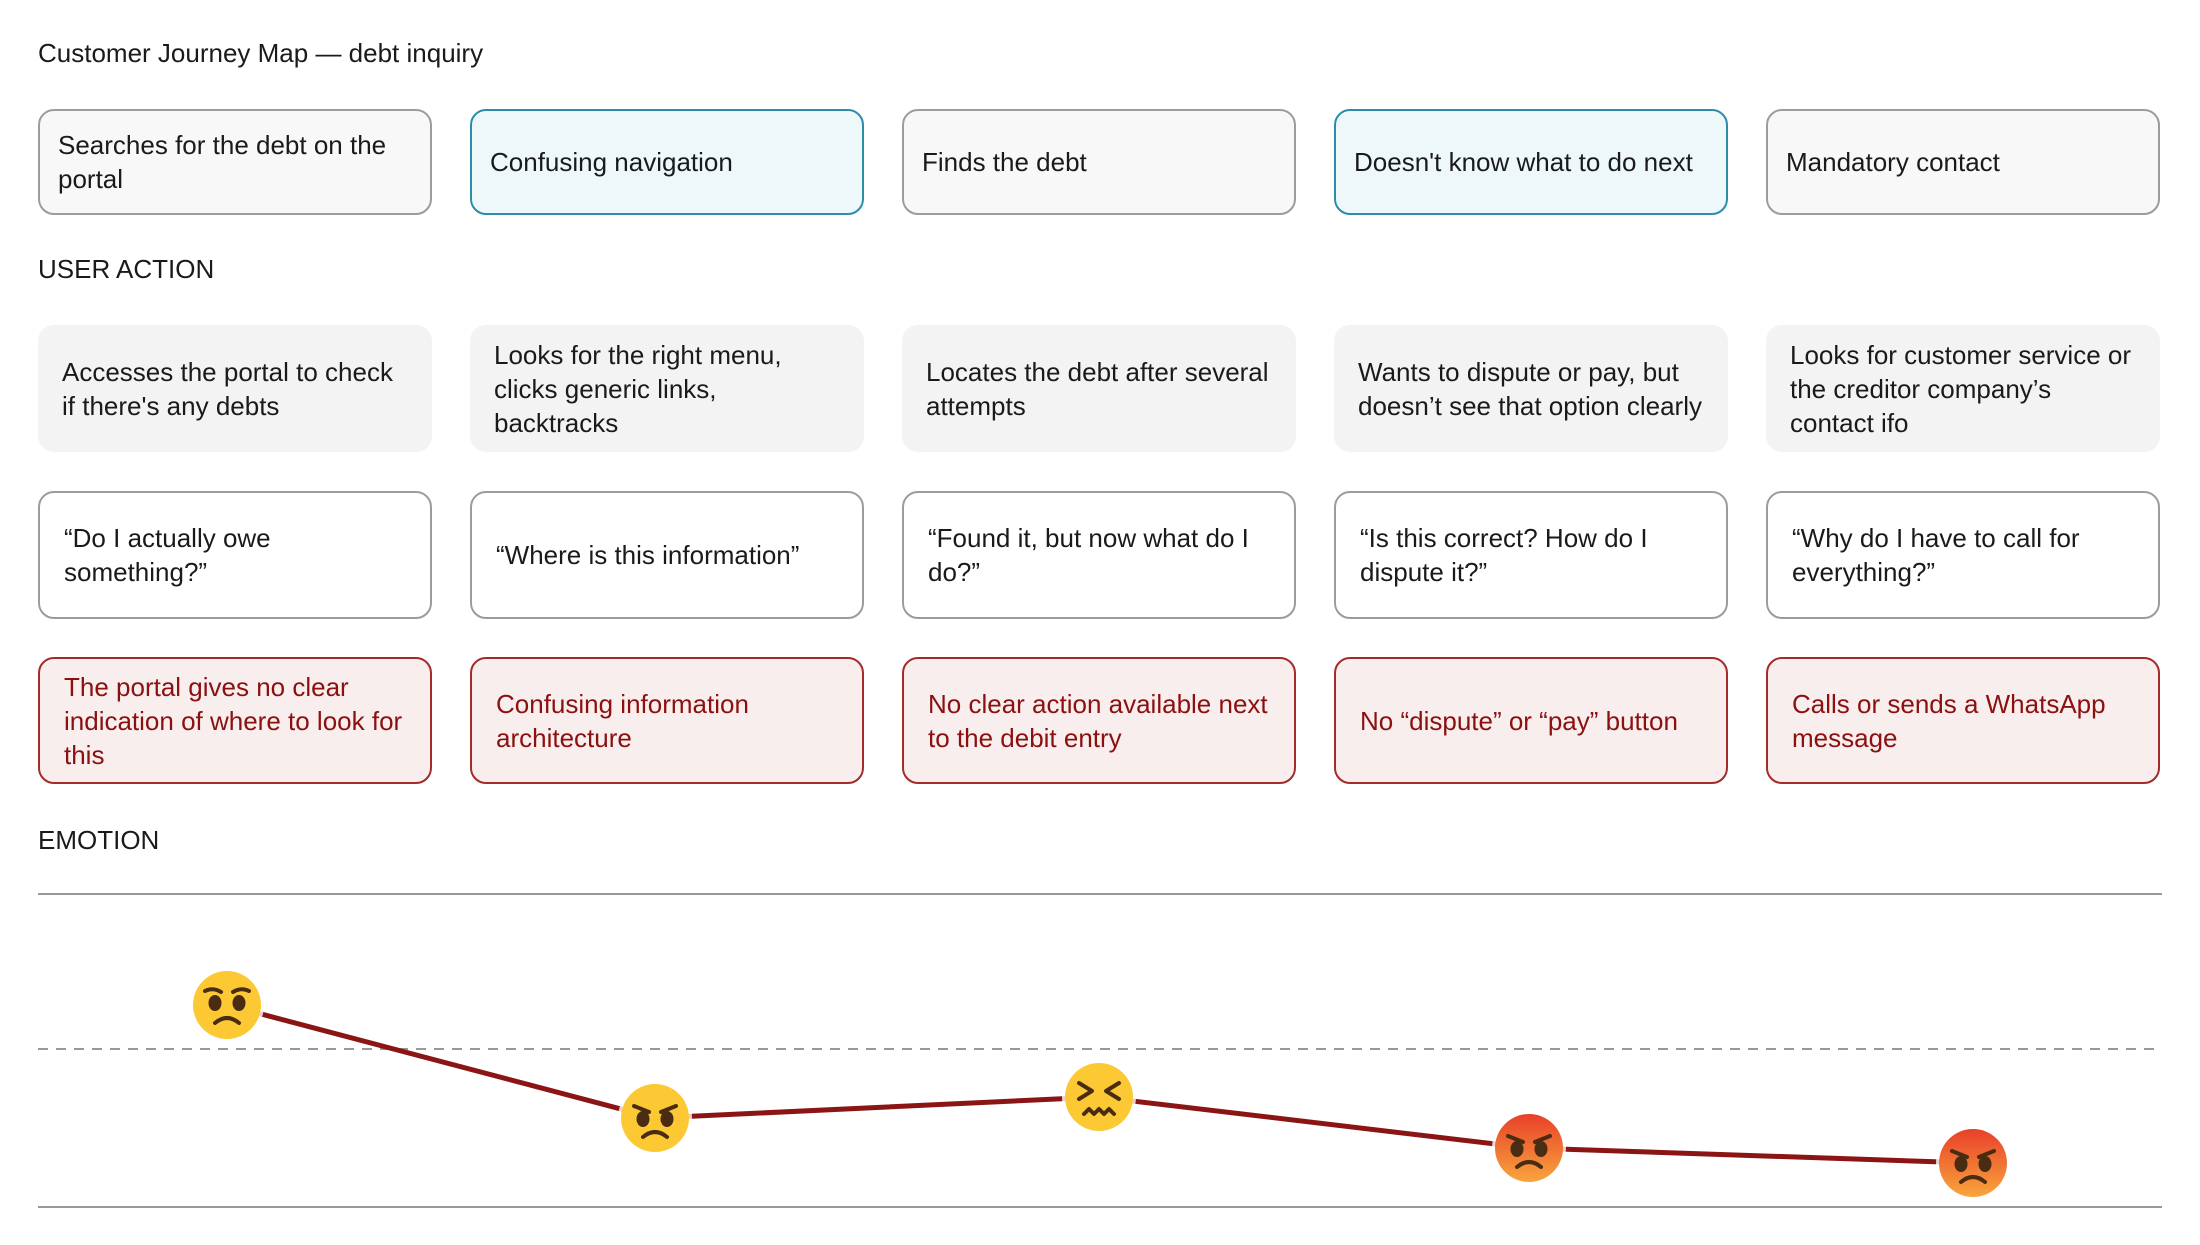 This screenshot has width=2200, height=1245. What do you see at coordinates (655, 1118) in the screenshot?
I see `face-angry` at bounding box center [655, 1118].